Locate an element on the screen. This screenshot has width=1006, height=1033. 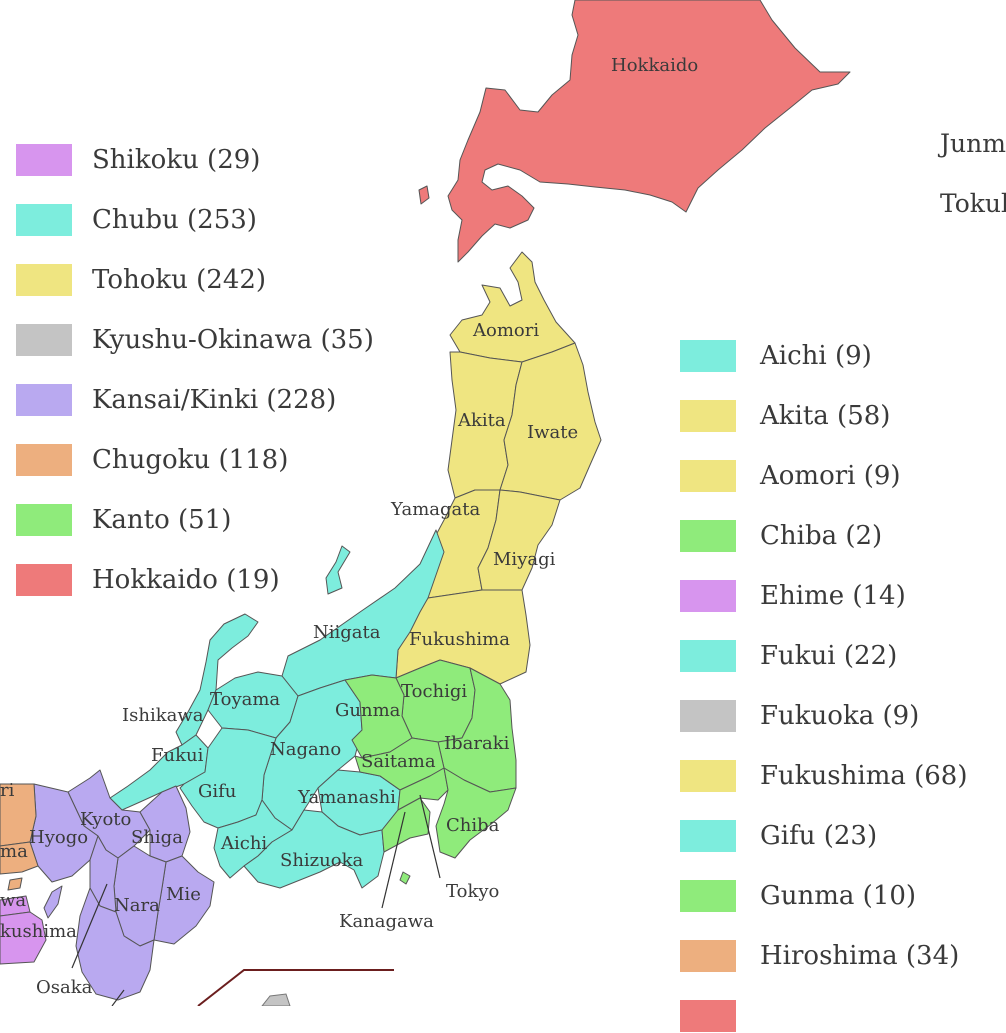
prefecture-okayama is located at coordinates (19, 858).